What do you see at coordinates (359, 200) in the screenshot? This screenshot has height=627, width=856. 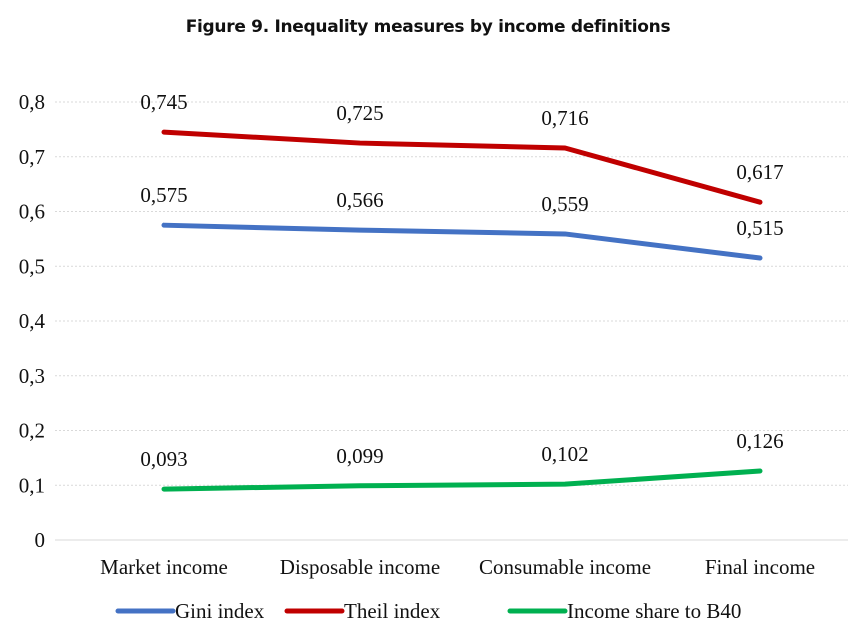 I see `data-label: 0,566` at bounding box center [359, 200].